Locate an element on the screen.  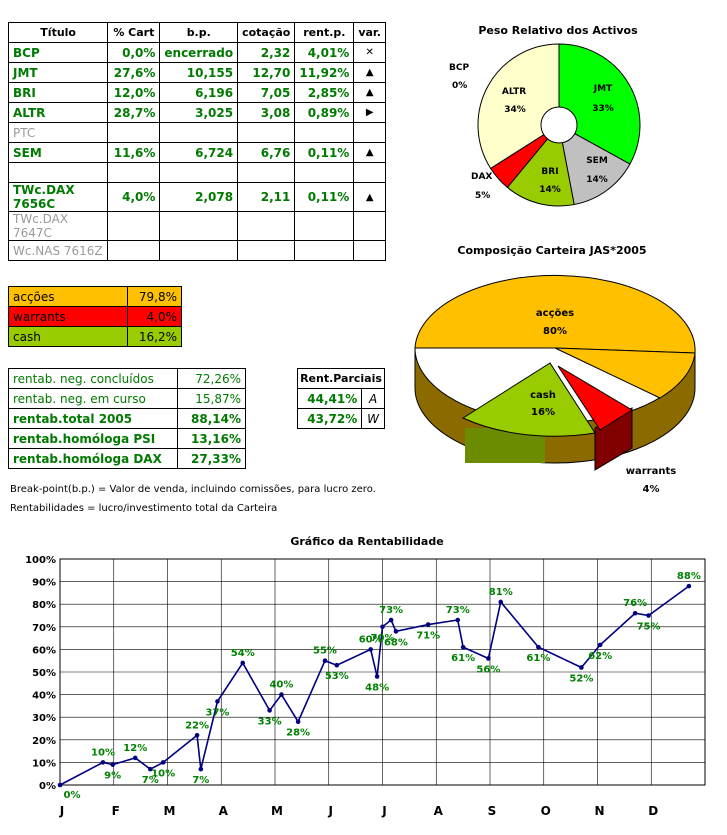
data-label: 62% is located at coordinates (600, 656).